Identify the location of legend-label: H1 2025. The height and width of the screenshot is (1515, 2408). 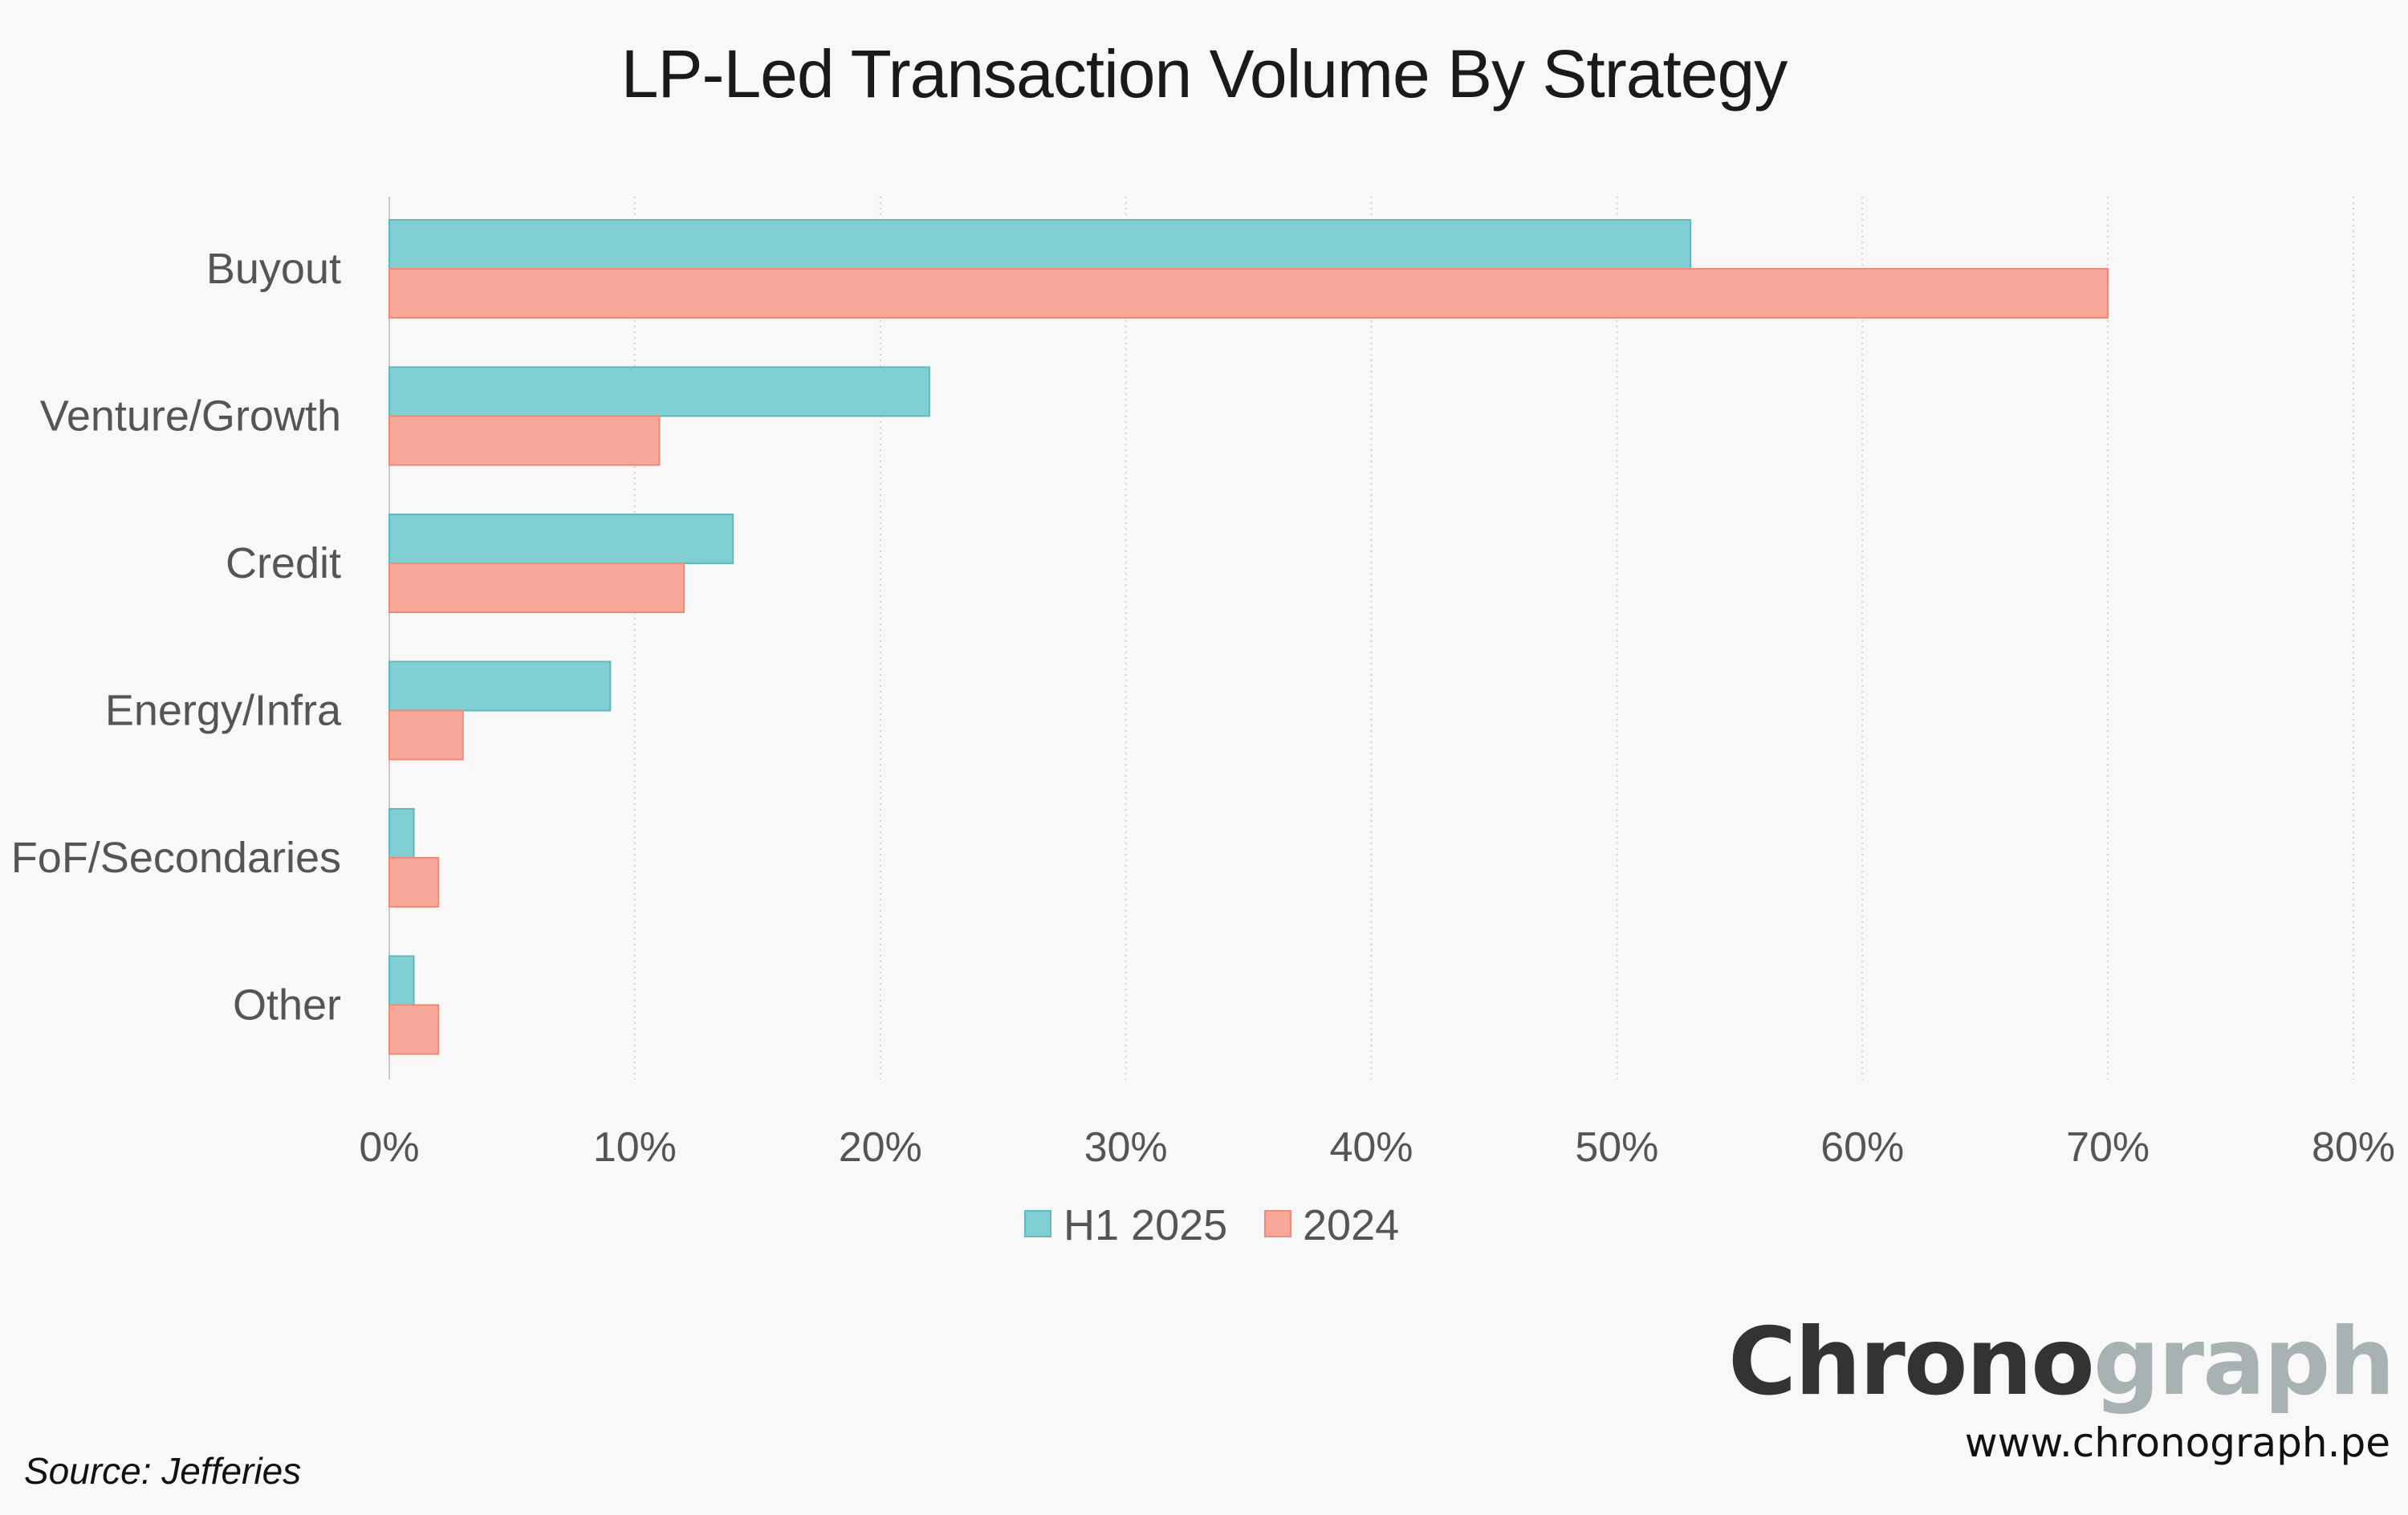
(1145, 1225).